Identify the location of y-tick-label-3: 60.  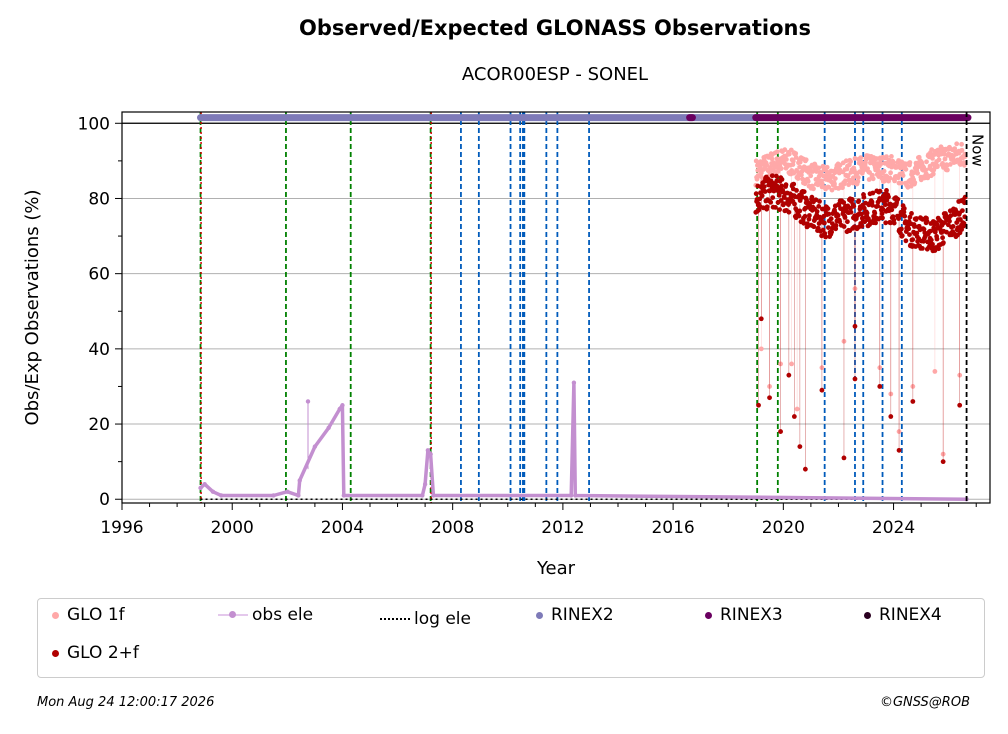
(99, 275).